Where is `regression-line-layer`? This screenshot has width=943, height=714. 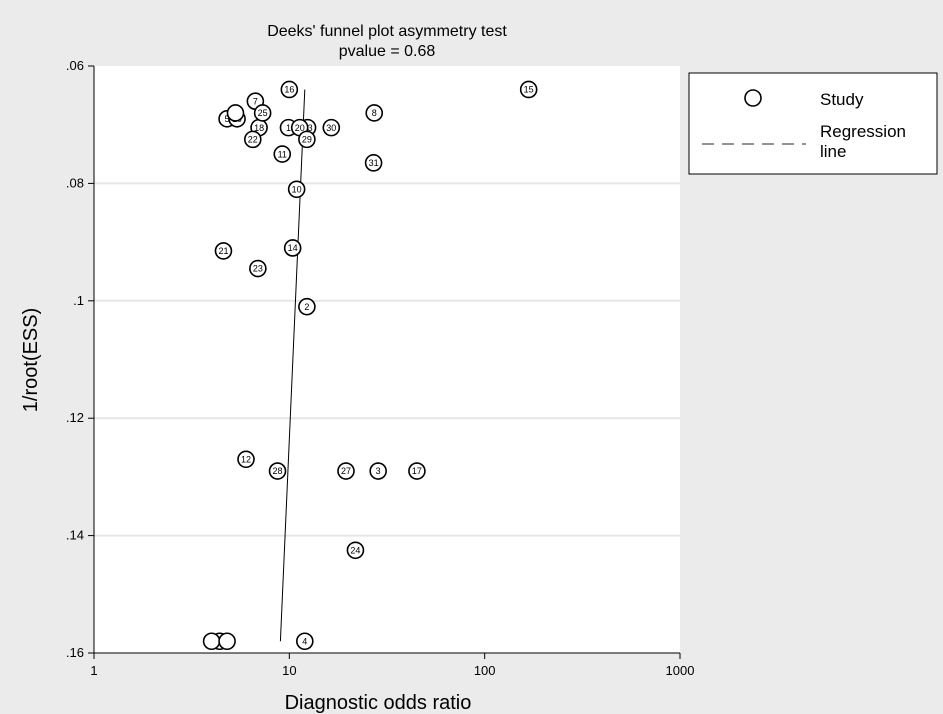
regression-line-layer is located at coordinates (292, 365).